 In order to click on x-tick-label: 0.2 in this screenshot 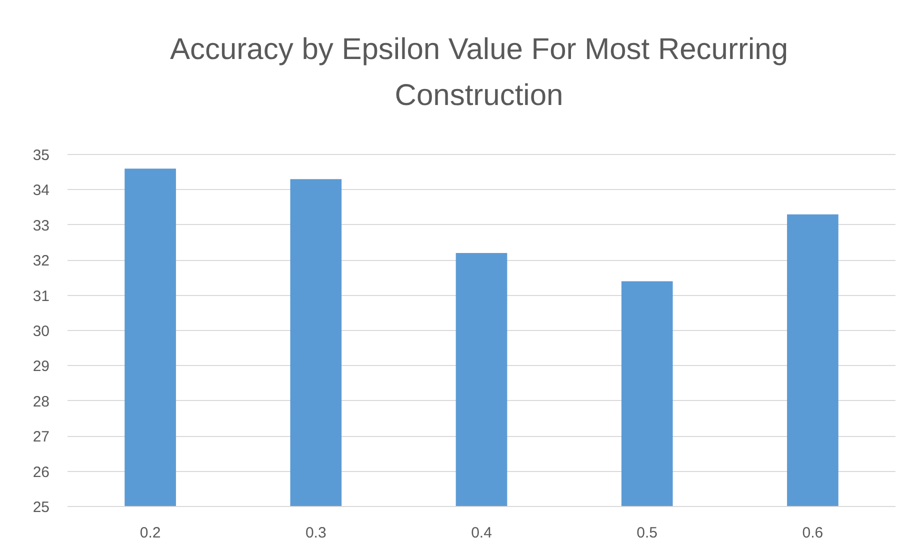, I will do `click(150, 533)`.